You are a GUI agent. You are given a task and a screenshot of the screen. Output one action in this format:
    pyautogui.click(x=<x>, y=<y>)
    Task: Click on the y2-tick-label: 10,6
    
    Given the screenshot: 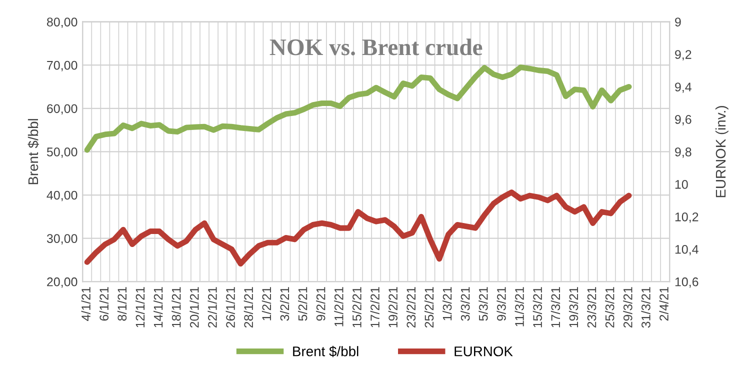 What is the action you would take?
    pyautogui.click(x=686, y=282)
    